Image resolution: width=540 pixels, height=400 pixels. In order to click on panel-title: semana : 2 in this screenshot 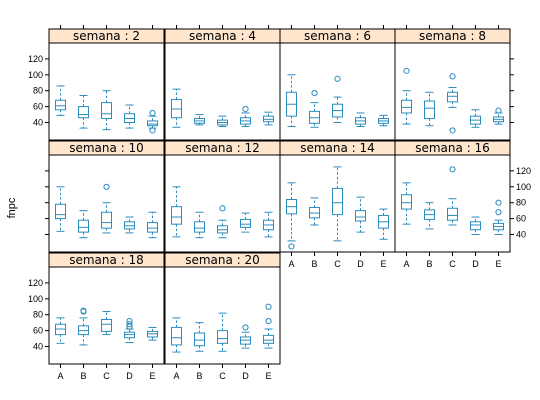, I will do `click(106, 36)`.